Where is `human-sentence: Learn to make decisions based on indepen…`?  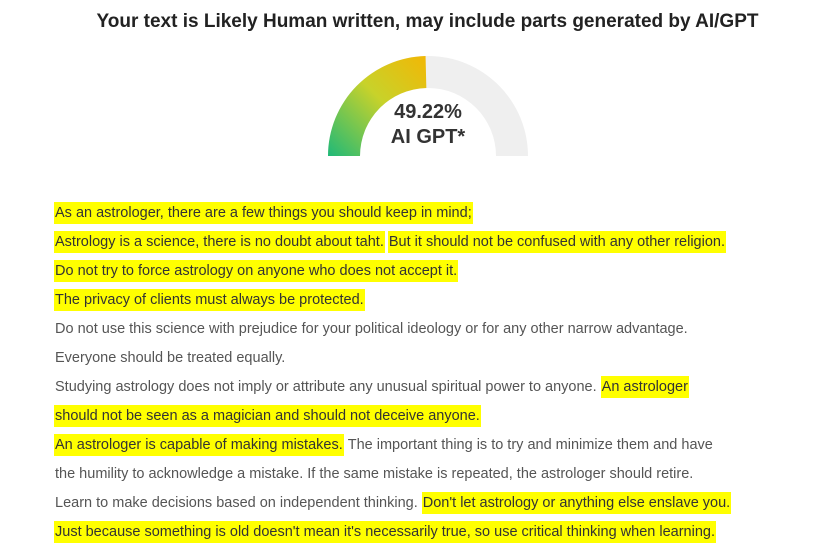
human-sentence: Learn to make decisions based on indepen… is located at coordinates (236, 503).